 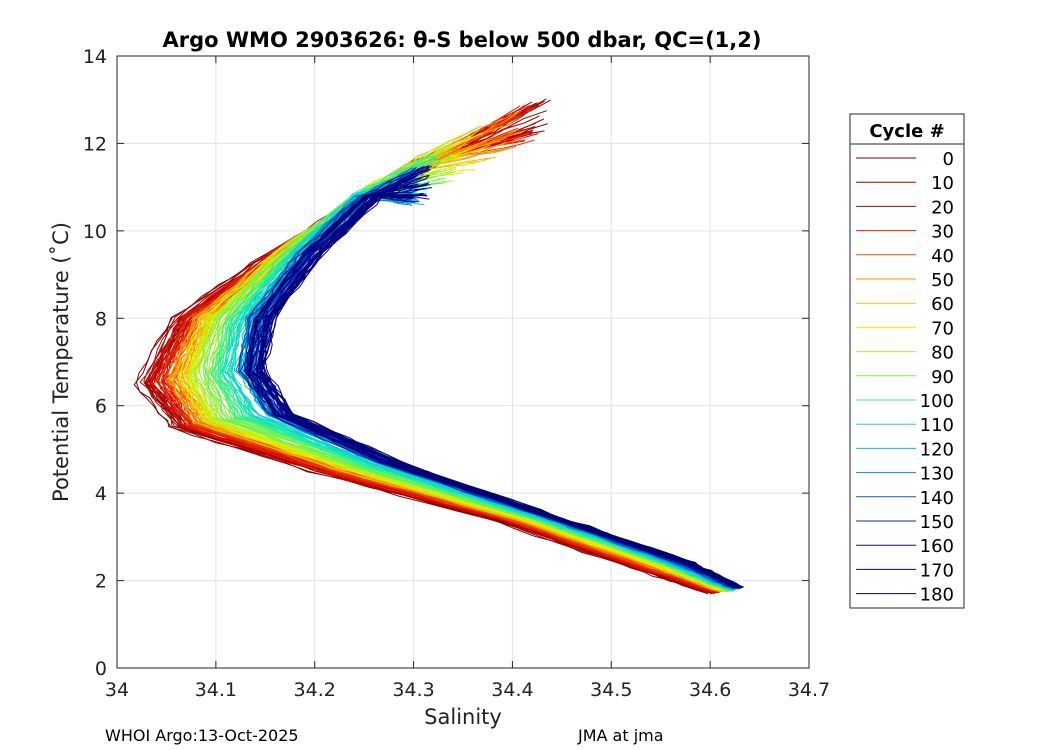 I want to click on legend-label: 0, so click(x=948, y=159).